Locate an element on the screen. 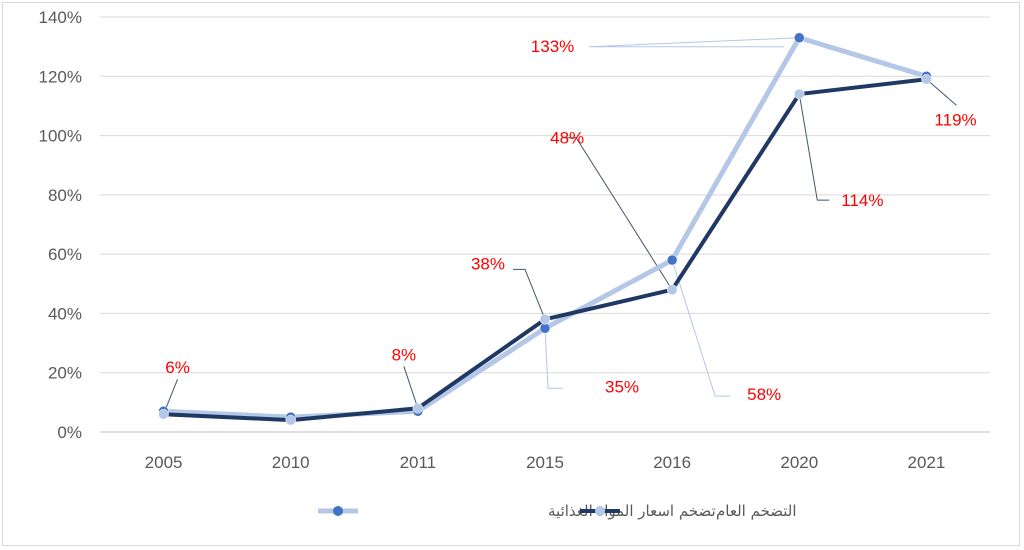  y-tick-label: 80% is located at coordinates (65, 195).